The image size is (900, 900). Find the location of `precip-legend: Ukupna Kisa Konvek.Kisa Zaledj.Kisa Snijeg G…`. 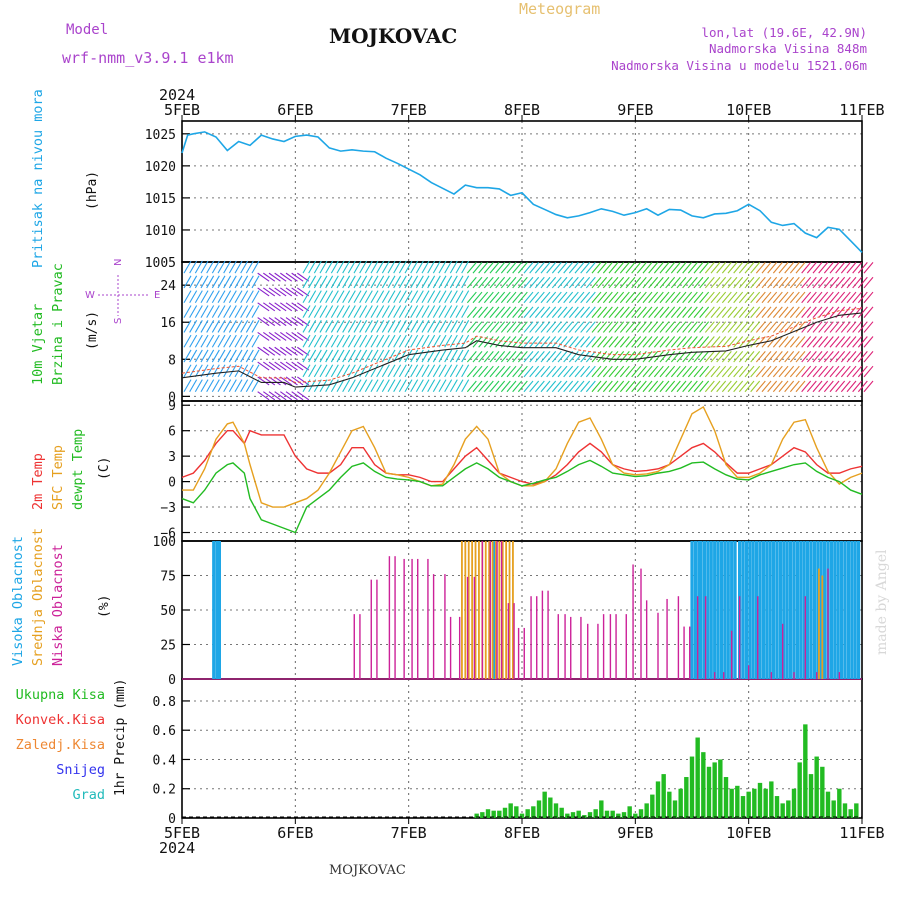

precip-legend: Ukupna Kisa Konvek.Kisa Zaledj.Kisa Snijeg G… is located at coordinates (60, 745).